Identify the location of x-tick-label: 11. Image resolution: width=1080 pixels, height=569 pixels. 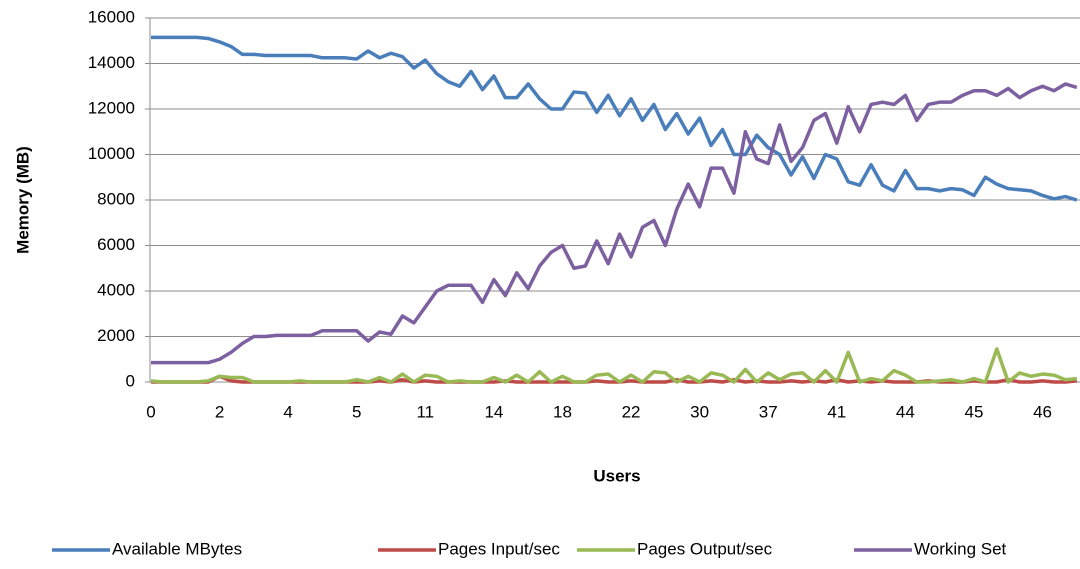
(425, 411).